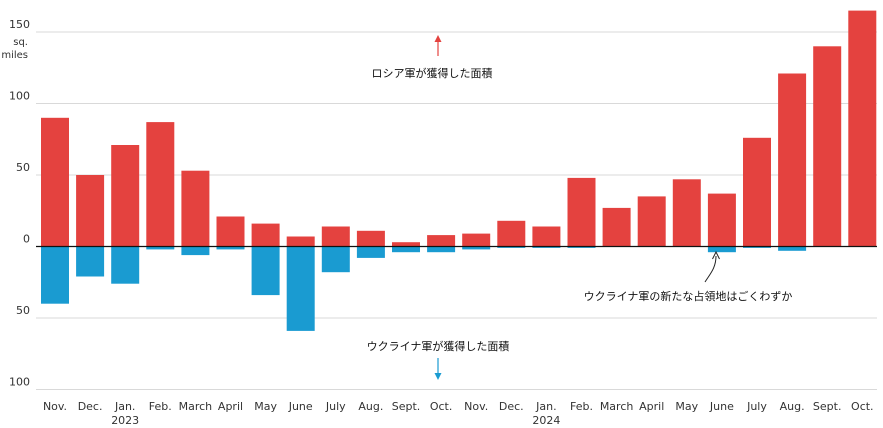 The height and width of the screenshot is (428, 883). I want to click on y-tick-label: 0, so click(26, 239).